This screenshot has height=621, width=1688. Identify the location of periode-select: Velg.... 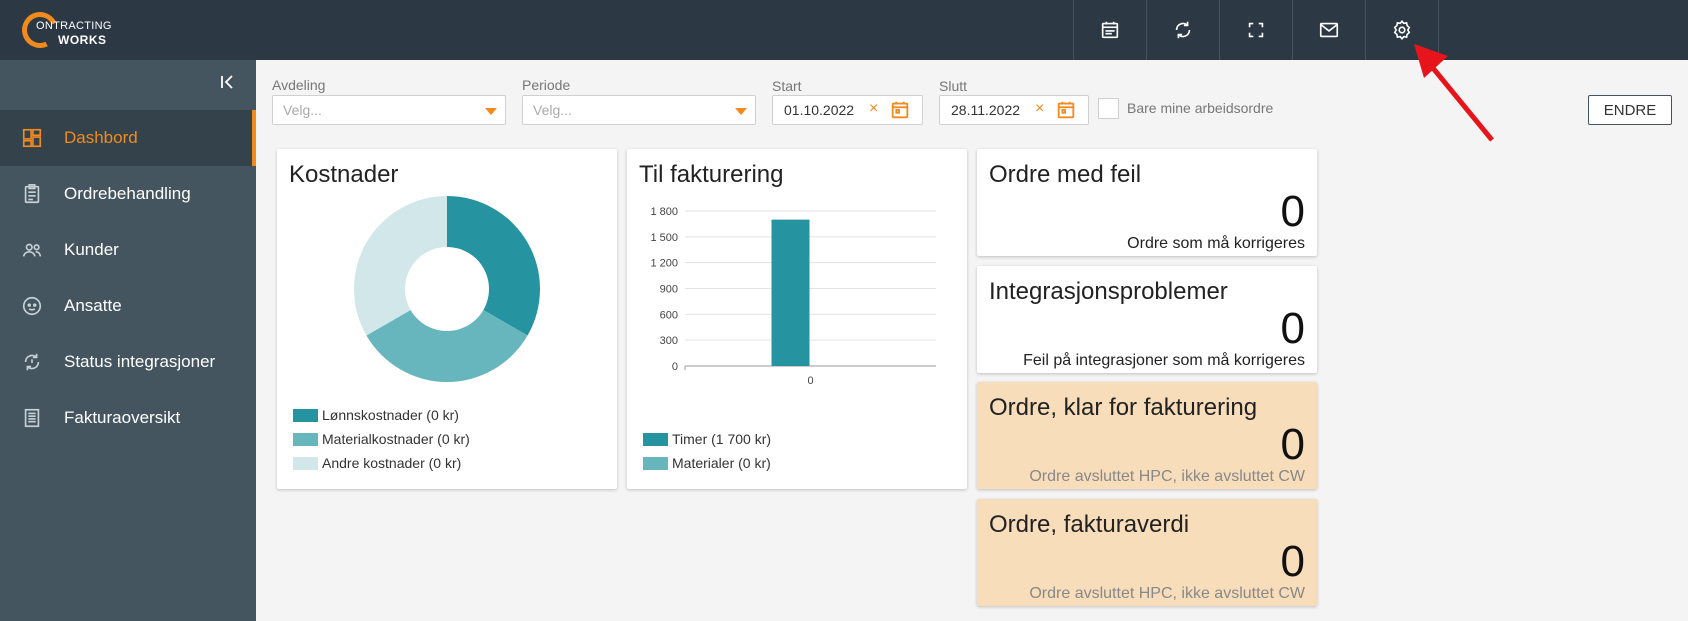
(639, 110).